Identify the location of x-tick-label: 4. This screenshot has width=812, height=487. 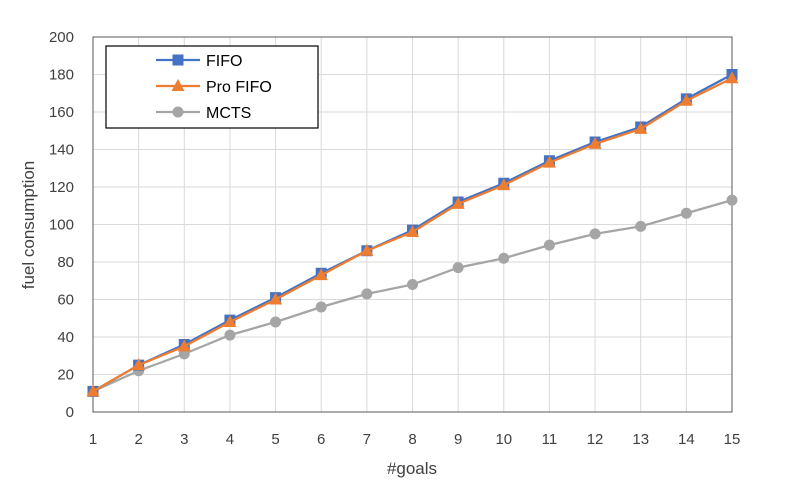
(230, 439).